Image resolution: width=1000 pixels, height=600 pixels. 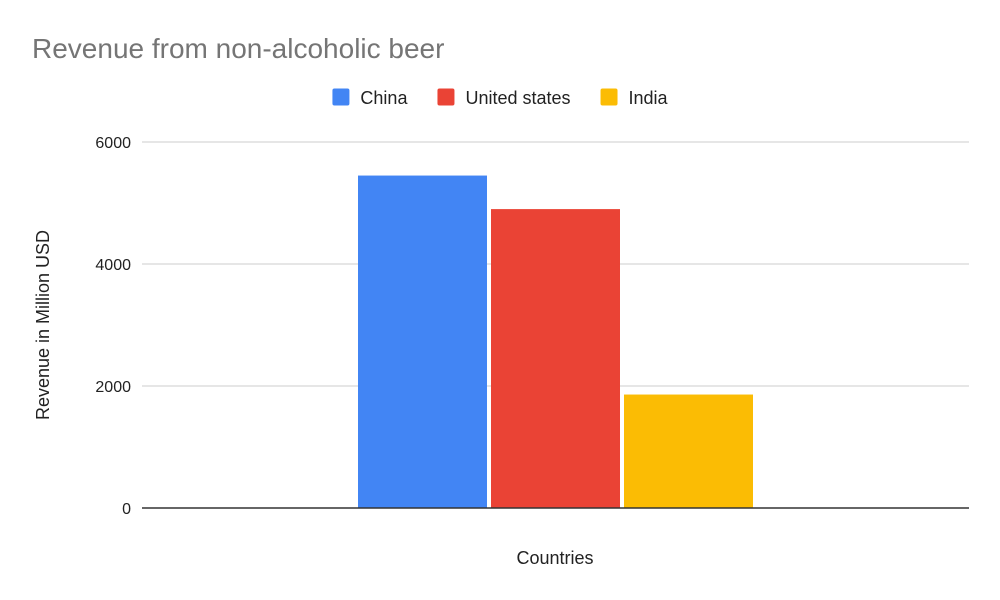 I want to click on legend-item-united-states: United states, so click(x=504, y=98).